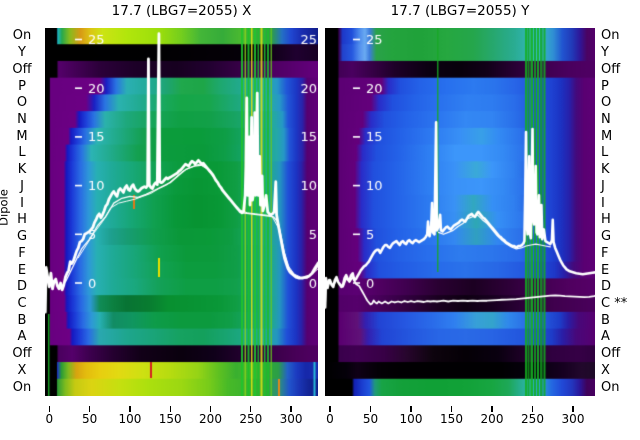 This screenshot has width=640, height=440. What do you see at coordinates (370, 419) in the screenshot?
I see `x-tick-label-panel1-50: 50` at bounding box center [370, 419].